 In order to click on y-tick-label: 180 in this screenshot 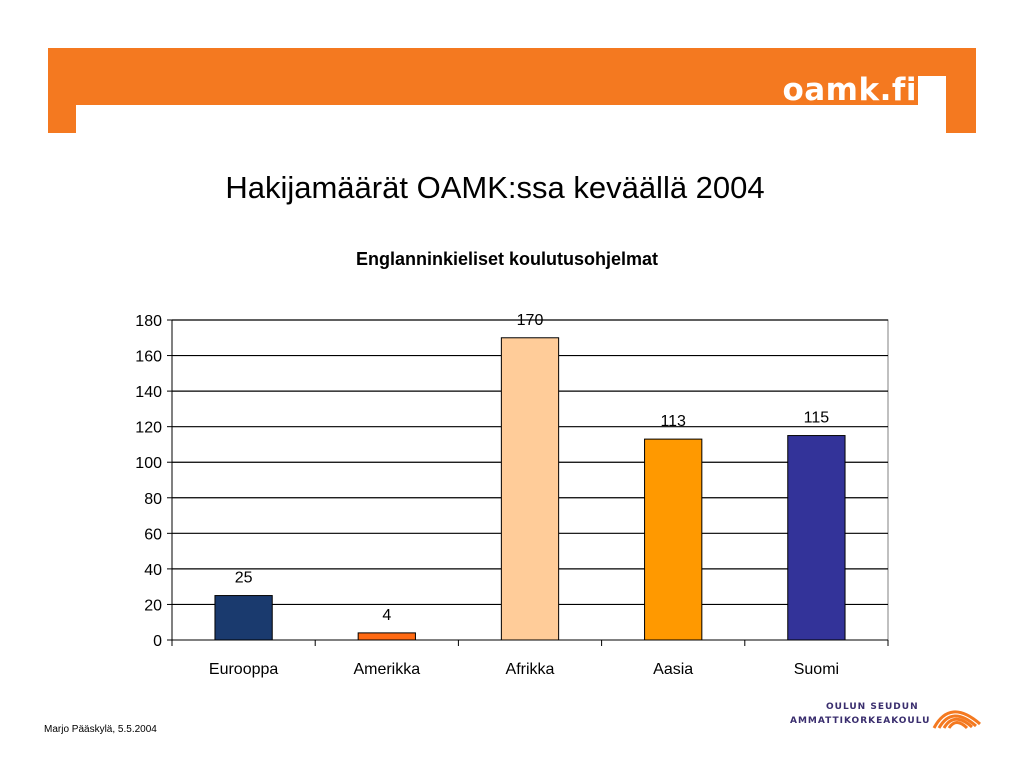, I will do `click(148, 321)`.